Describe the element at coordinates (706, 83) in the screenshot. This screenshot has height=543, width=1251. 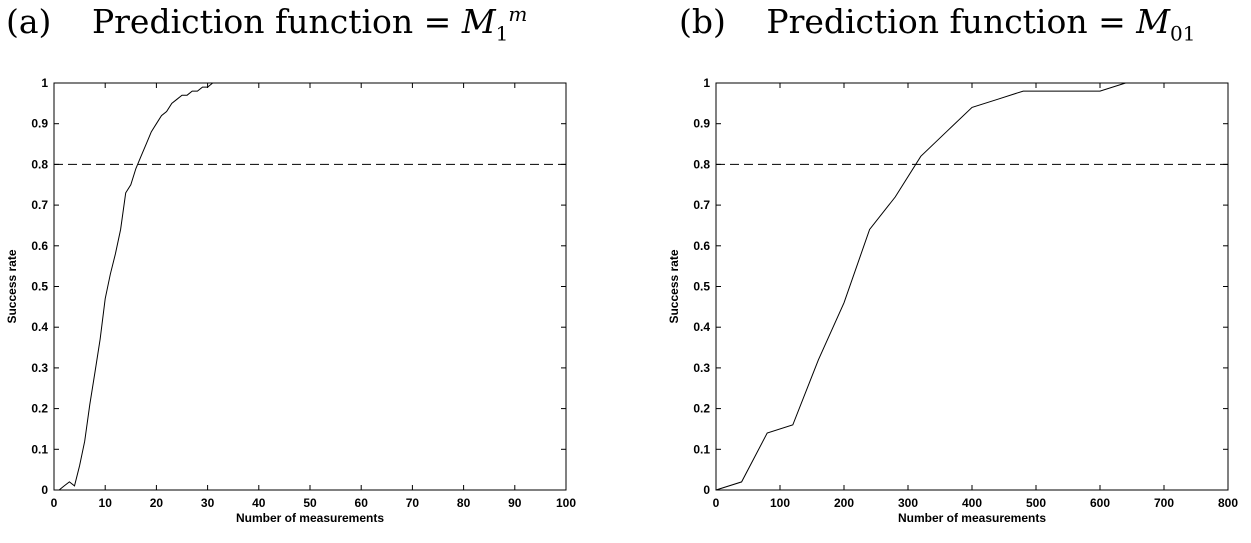
I see `y-tick-label-b: 1` at that location.